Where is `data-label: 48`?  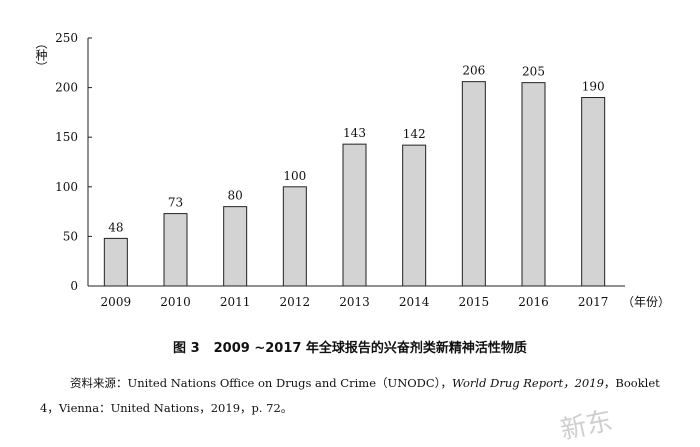
data-label: 48 is located at coordinates (115, 227).